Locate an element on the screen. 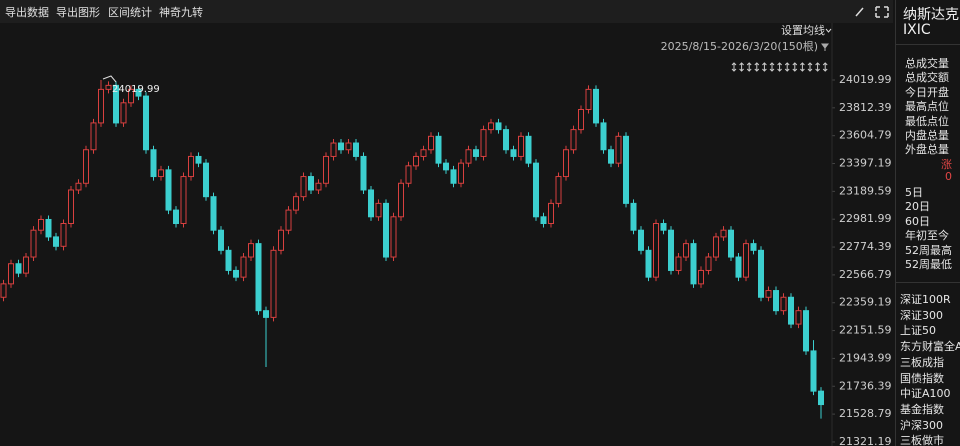  change-value: 0 is located at coordinates (948, 176).